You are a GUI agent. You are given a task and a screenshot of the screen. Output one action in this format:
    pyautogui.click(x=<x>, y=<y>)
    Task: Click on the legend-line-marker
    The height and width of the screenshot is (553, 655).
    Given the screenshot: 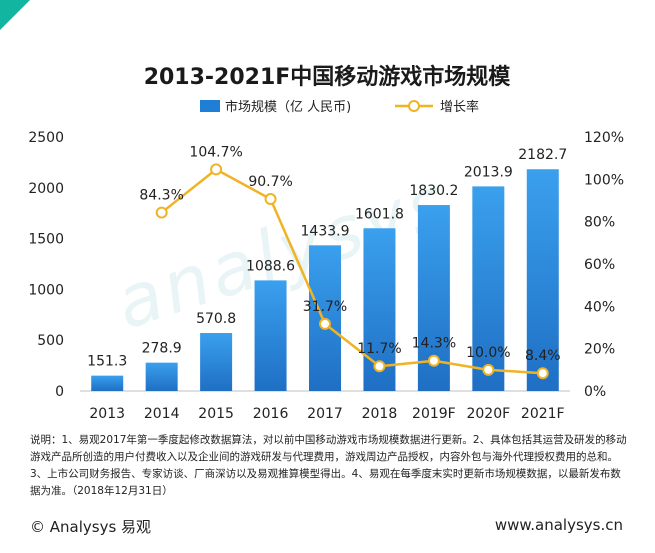 What is the action you would take?
    pyautogui.click(x=414, y=106)
    